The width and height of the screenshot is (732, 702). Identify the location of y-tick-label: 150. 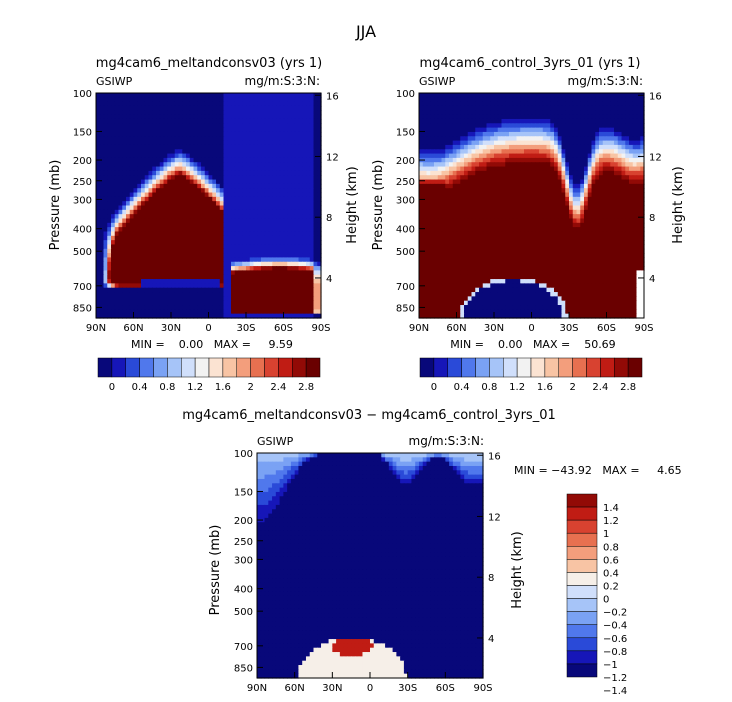
(82, 132).